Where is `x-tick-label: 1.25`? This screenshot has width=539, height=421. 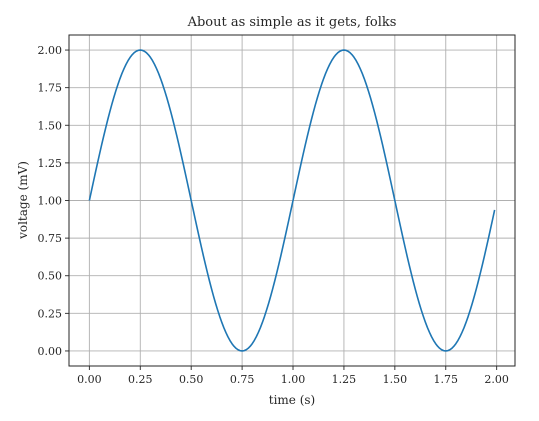 x-tick-label: 1.25 is located at coordinates (344, 379).